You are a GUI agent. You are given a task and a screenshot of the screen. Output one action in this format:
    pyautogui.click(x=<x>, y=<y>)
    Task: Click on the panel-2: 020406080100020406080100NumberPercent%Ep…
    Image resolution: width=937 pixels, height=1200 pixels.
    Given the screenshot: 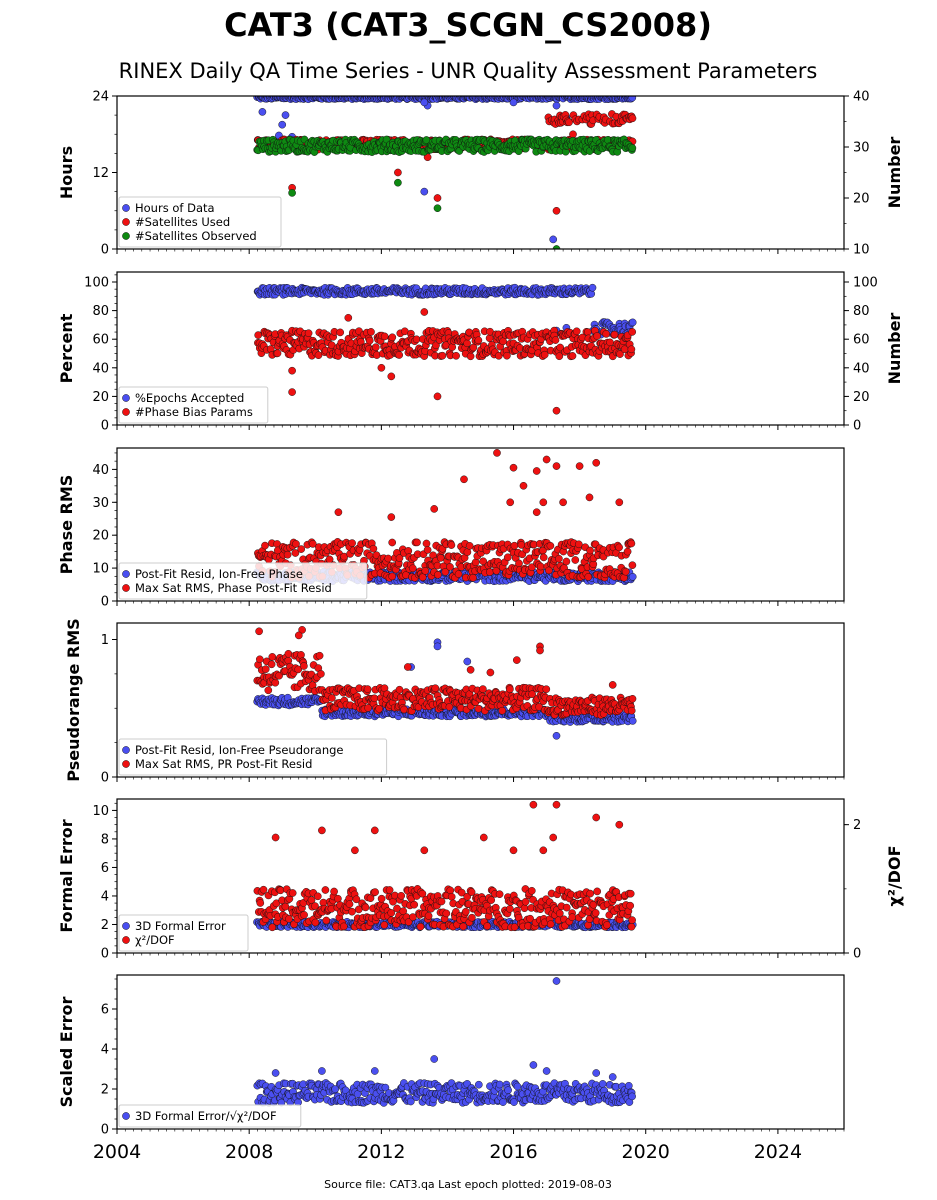 What is the action you would take?
    pyautogui.click(x=480, y=352)
    